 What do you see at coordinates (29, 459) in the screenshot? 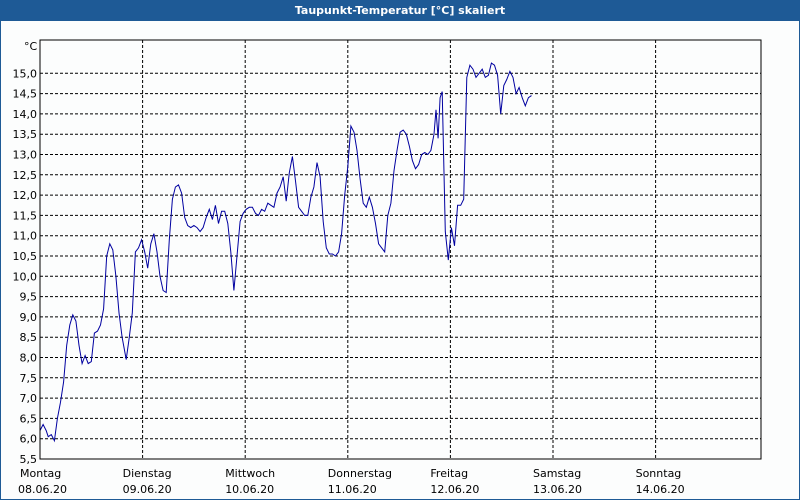
I see `y-tick-label: 5,5` at bounding box center [29, 459].